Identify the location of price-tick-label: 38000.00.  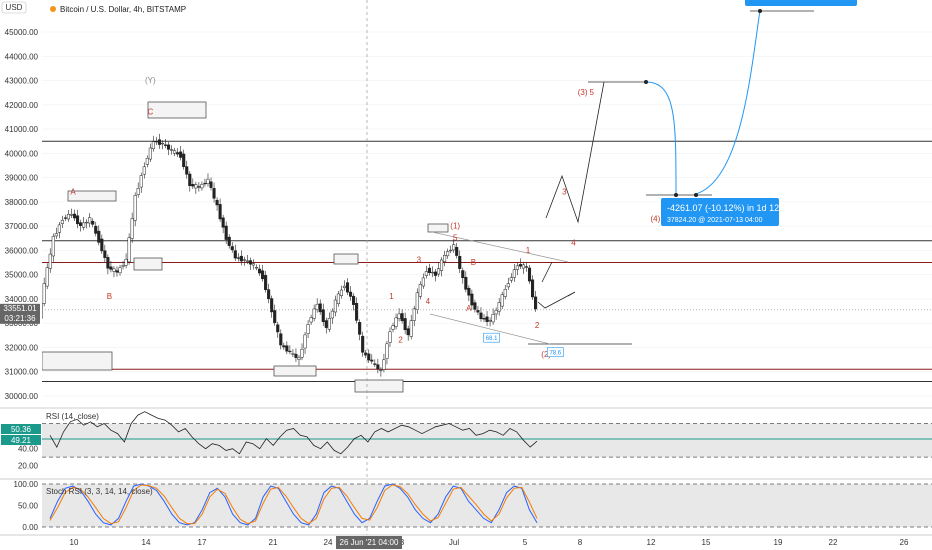
(22, 202).